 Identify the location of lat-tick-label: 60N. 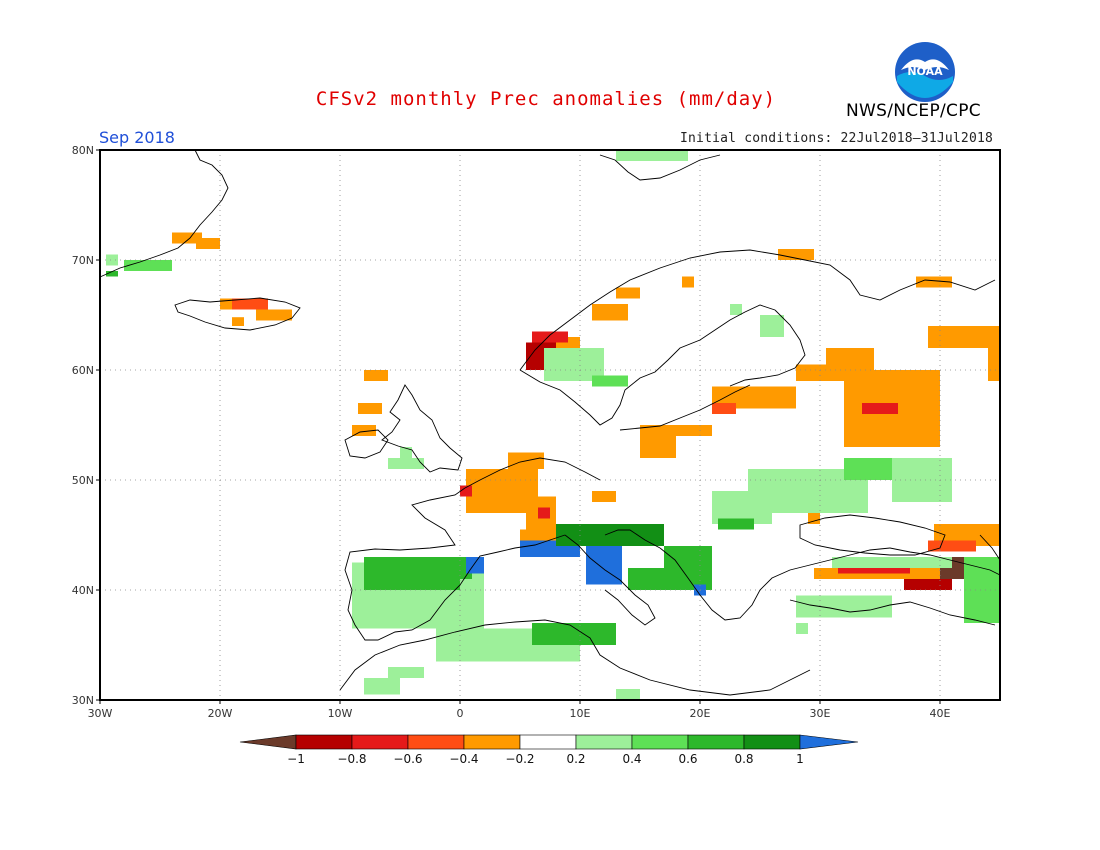
(83, 370).